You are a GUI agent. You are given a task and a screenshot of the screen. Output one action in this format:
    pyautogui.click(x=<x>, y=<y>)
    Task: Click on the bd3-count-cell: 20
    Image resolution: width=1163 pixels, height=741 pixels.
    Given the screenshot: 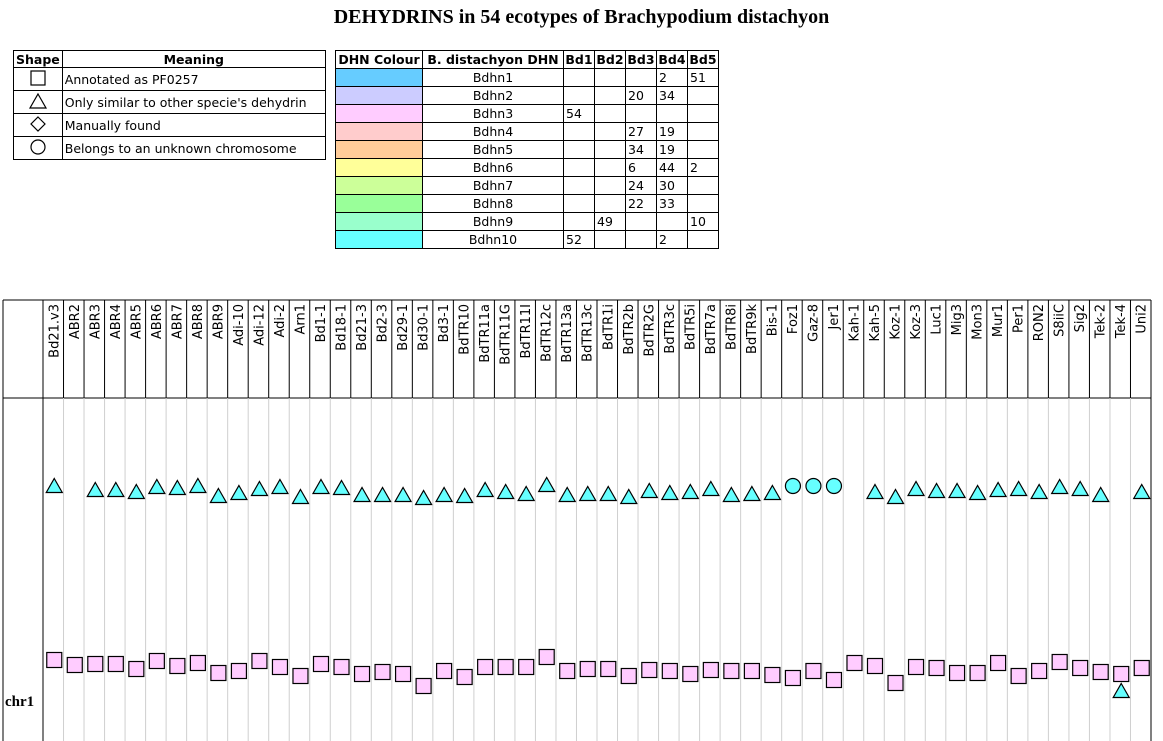 What is the action you would take?
    pyautogui.click(x=641, y=95)
    